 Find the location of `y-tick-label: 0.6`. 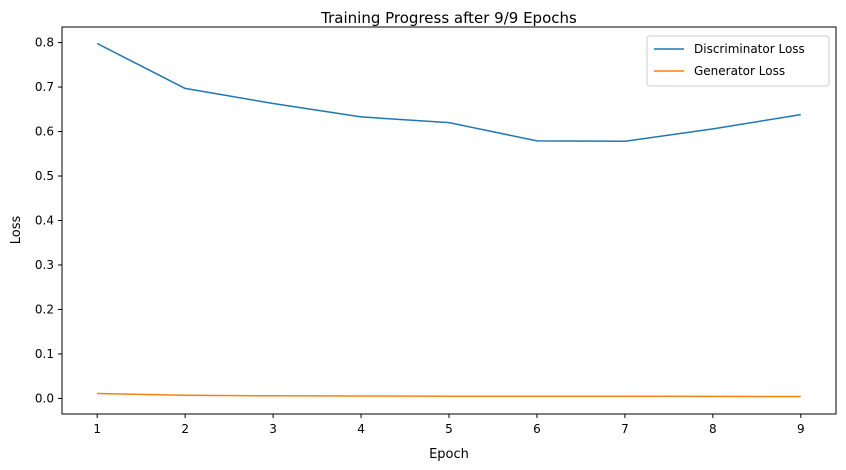

y-tick-label: 0.6 is located at coordinates (44, 132).